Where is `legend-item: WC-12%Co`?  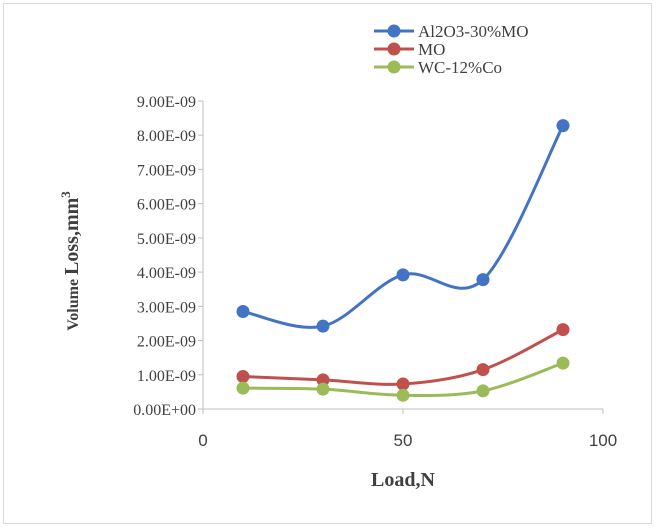 legend-item: WC-12%Co is located at coordinates (438, 67).